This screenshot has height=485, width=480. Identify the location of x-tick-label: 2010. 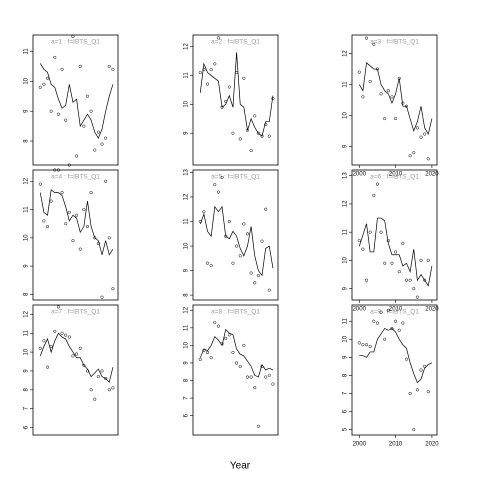
(396, 175).